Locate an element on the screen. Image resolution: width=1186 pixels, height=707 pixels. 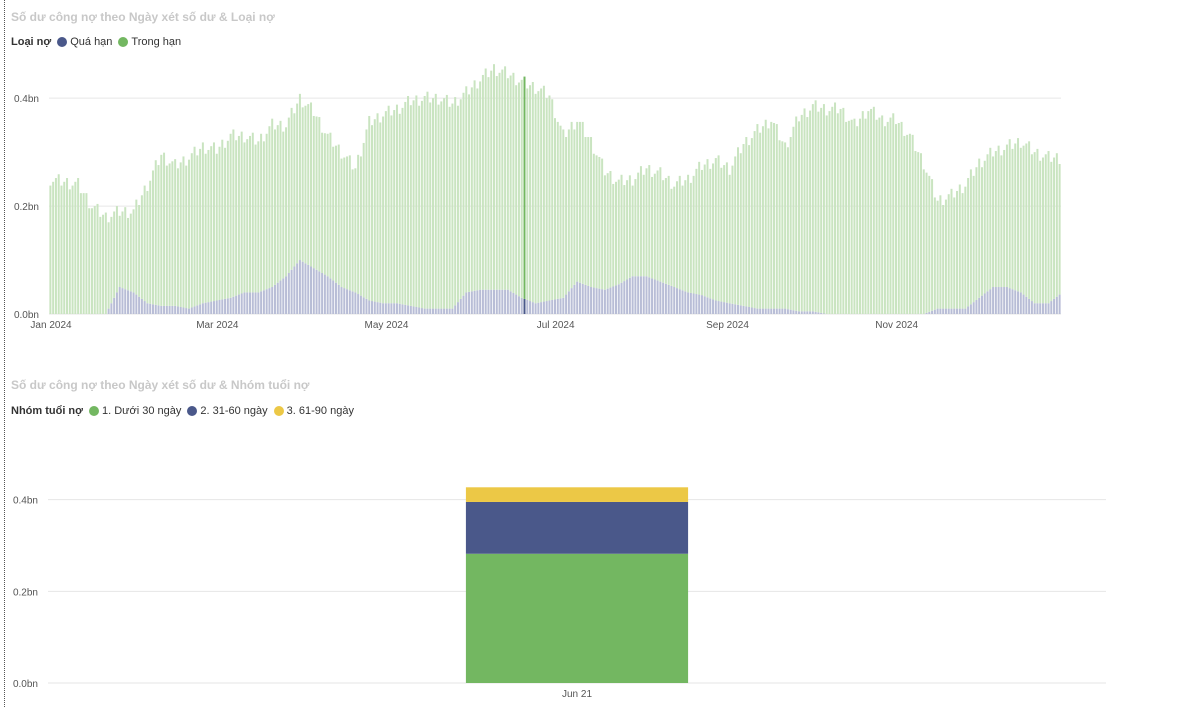
legend-item-61-90: 3. 61-90 ngày is located at coordinates (313, 411).